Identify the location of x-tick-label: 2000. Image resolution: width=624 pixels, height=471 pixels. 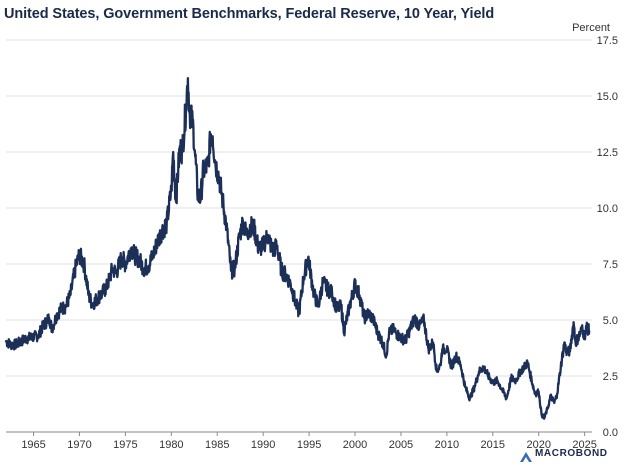
(355, 445).